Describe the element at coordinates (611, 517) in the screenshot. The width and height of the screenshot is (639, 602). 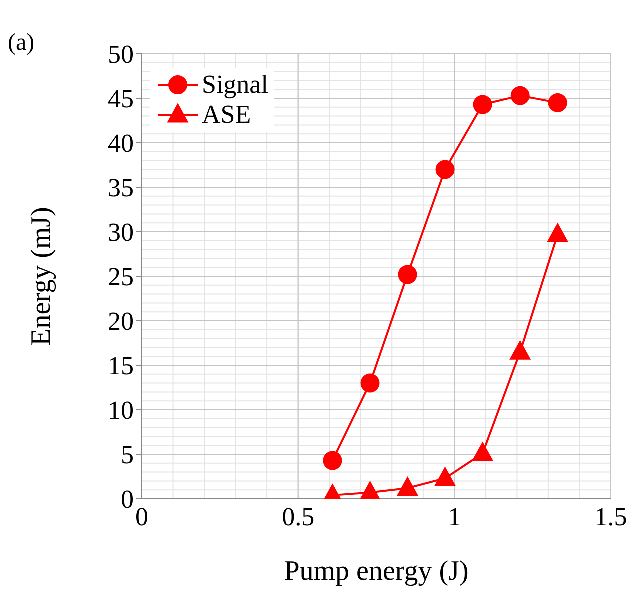
I see `x-tick-label: 1.5` at that location.